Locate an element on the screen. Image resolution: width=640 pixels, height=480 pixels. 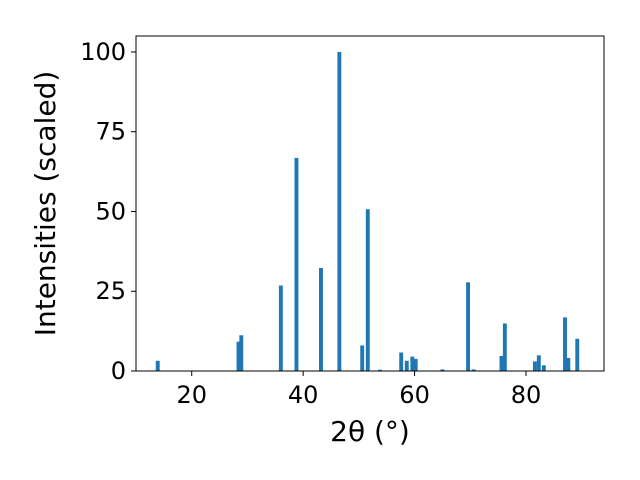
x-tick-label: 40 is located at coordinates (303, 395).